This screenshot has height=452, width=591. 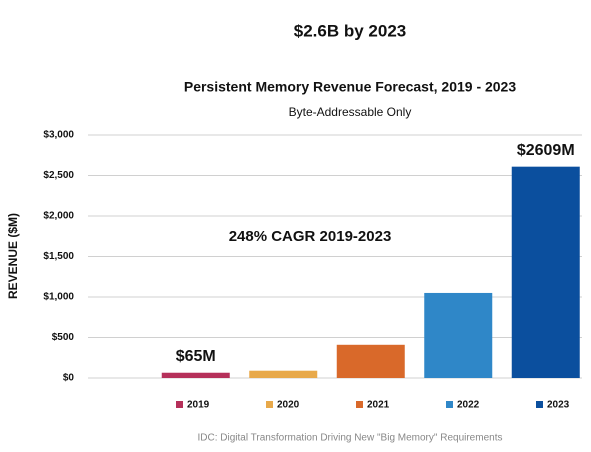 What do you see at coordinates (58, 297) in the screenshot?
I see `y-tick-label: $1,000` at bounding box center [58, 297].